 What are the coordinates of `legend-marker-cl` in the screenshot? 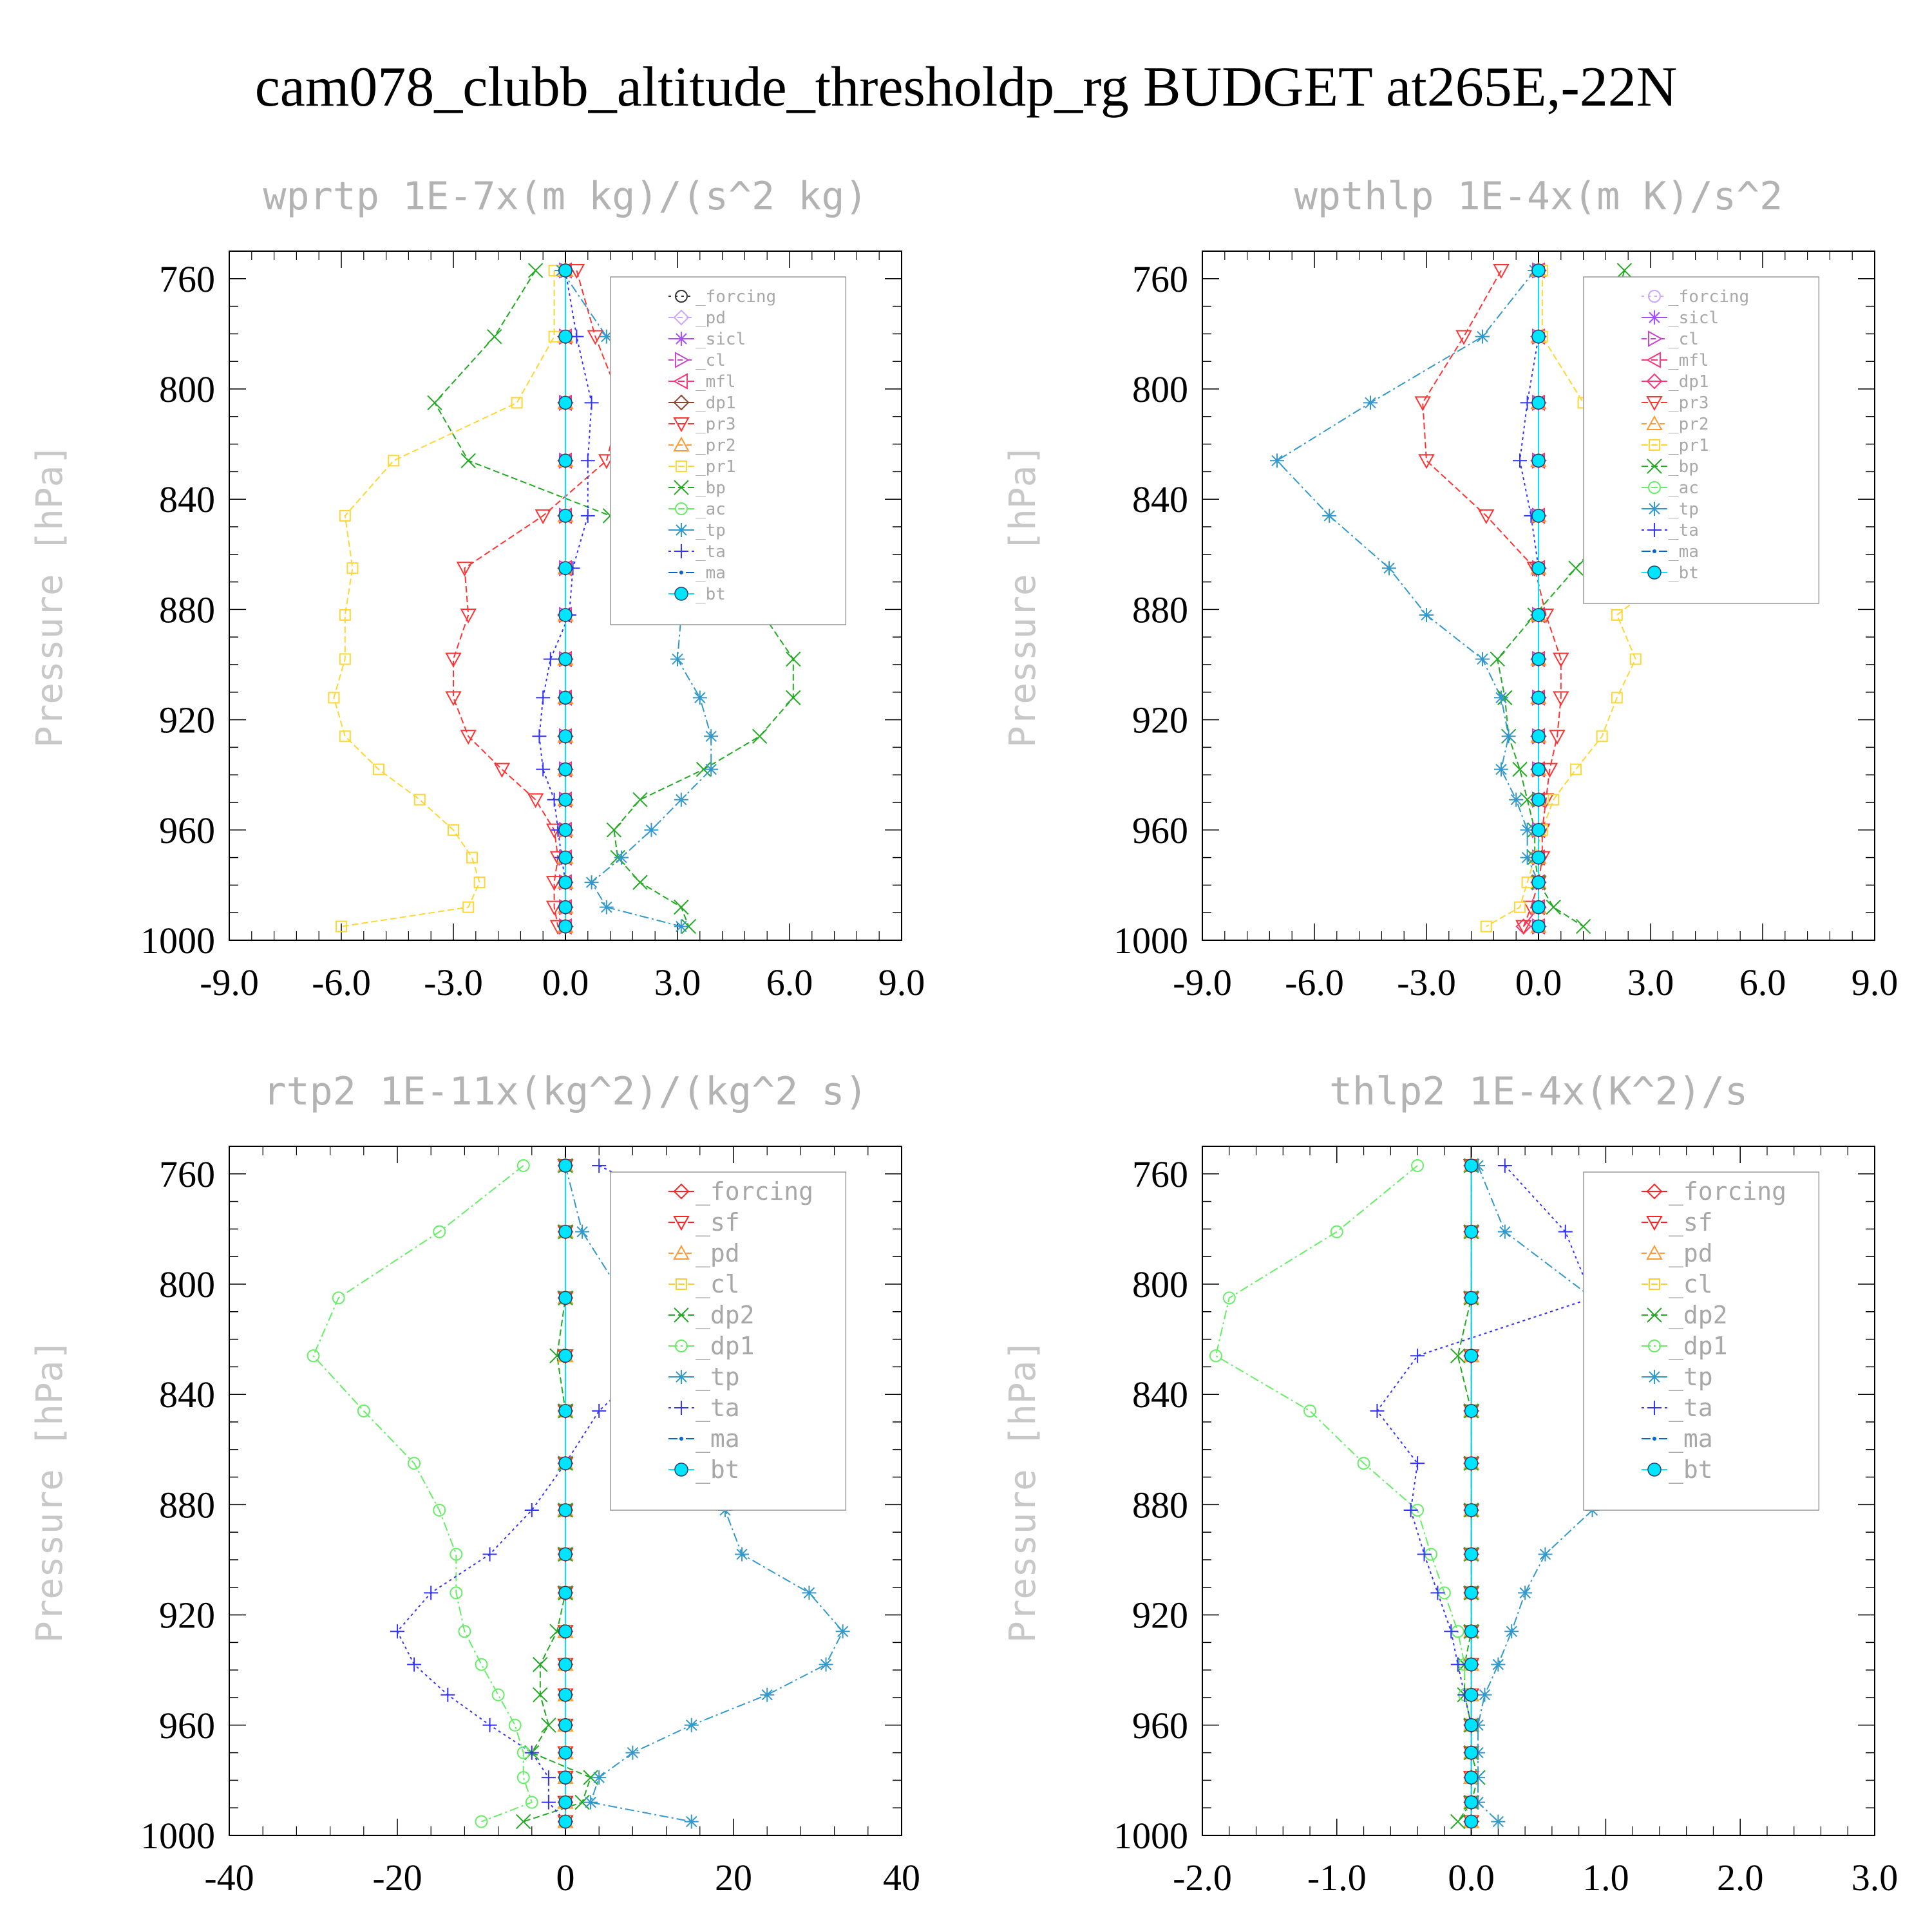 It's located at (682, 360).